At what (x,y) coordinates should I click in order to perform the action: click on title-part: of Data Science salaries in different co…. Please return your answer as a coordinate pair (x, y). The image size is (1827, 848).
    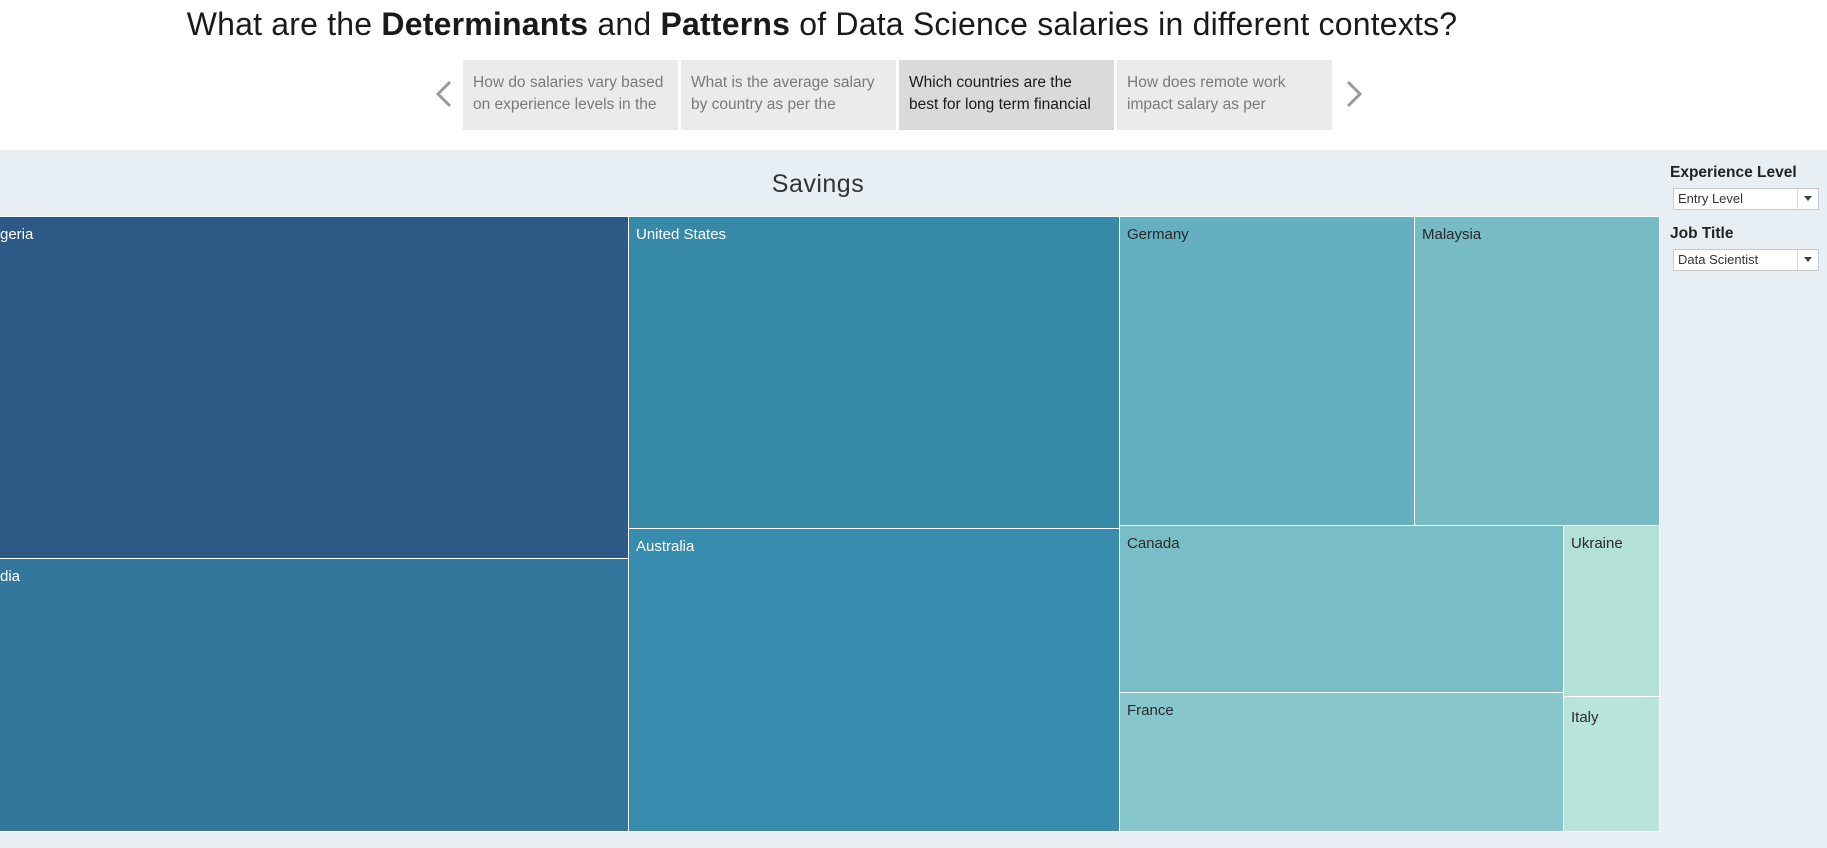
    Looking at the image, I should click on (1124, 24).